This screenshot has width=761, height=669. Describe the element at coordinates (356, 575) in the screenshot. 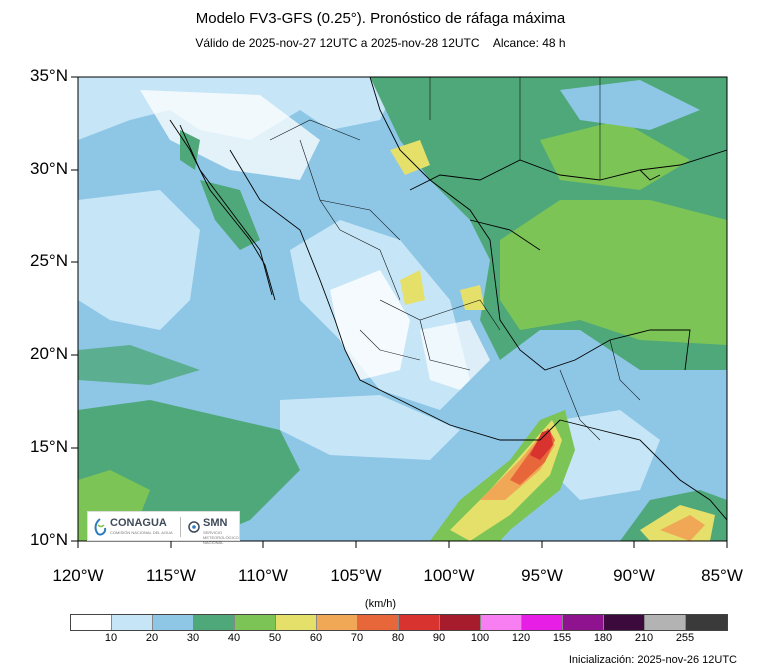

I see `x-axis-label: 105°W` at that location.